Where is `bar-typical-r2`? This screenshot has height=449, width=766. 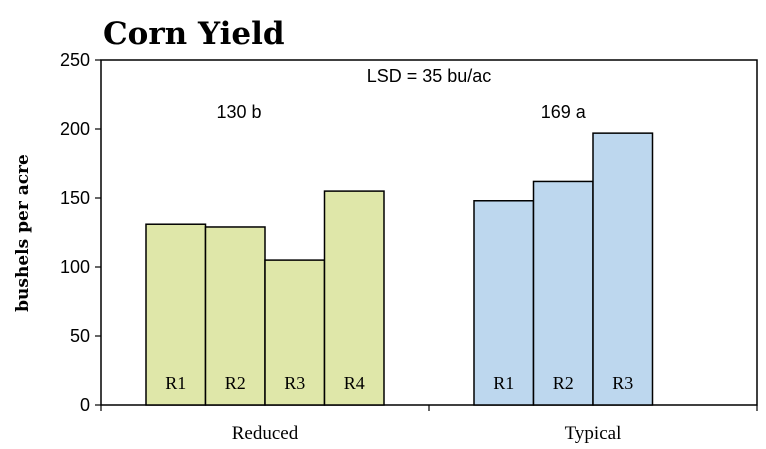
bar-typical-r2 is located at coordinates (563, 293).